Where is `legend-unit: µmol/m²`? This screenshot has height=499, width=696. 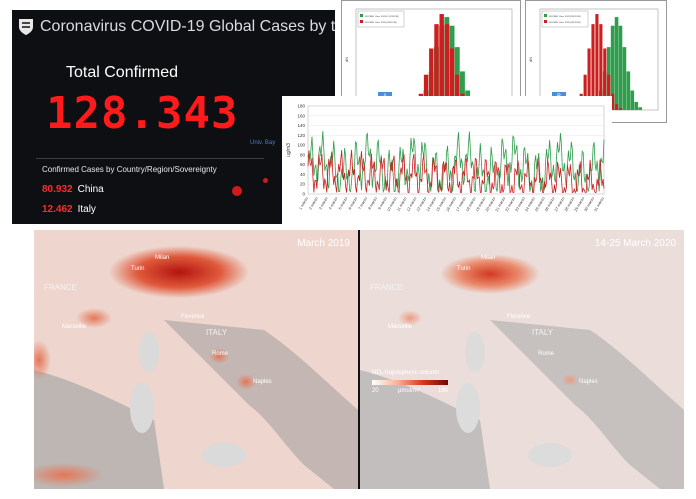 legend-unit: µmol/m² is located at coordinates (409, 391).